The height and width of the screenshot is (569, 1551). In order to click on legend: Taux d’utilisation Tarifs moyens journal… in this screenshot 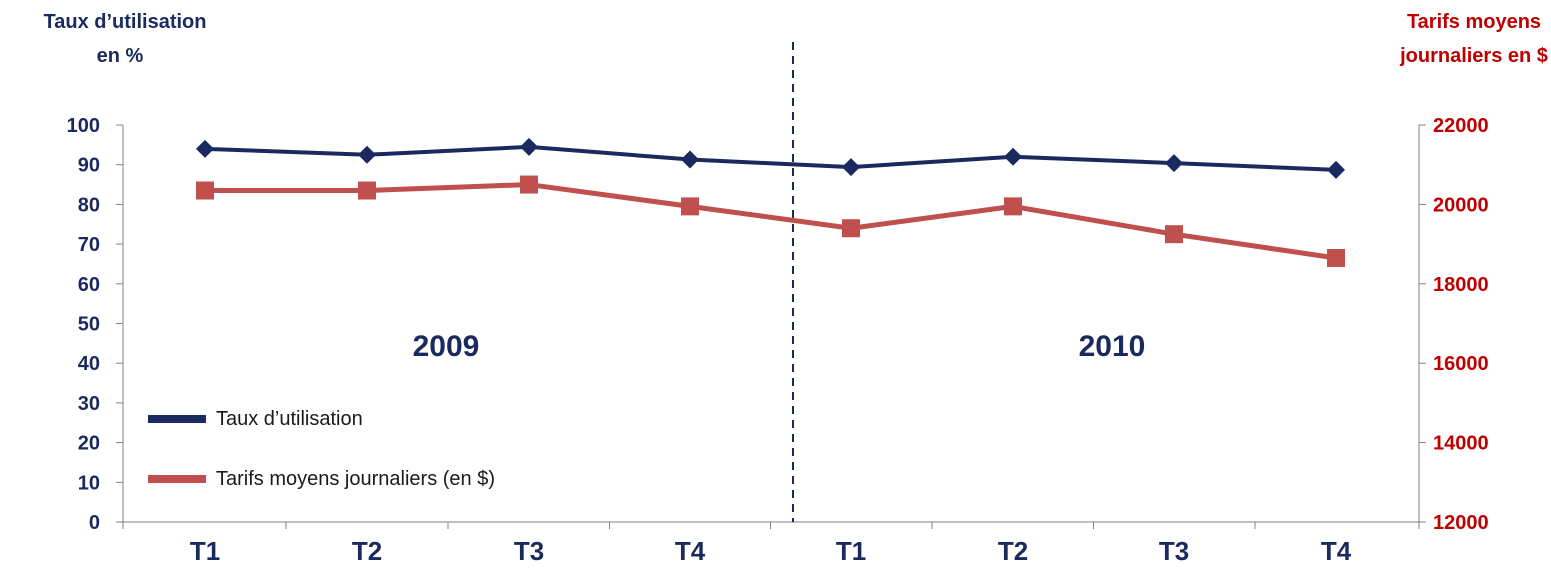, I will do `click(321, 449)`.